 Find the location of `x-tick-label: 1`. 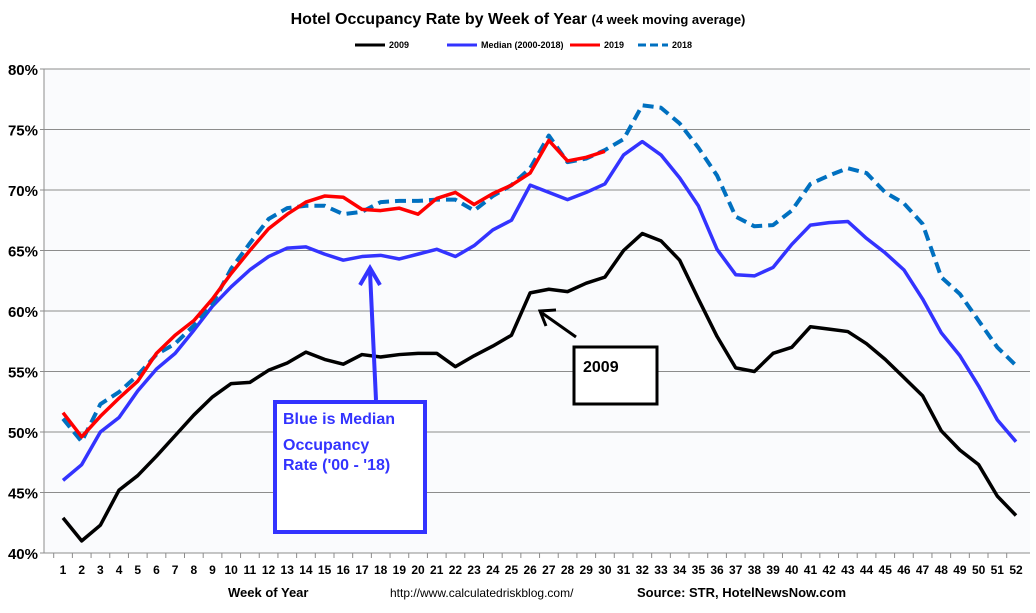

x-tick-label: 1 is located at coordinates (63, 570).